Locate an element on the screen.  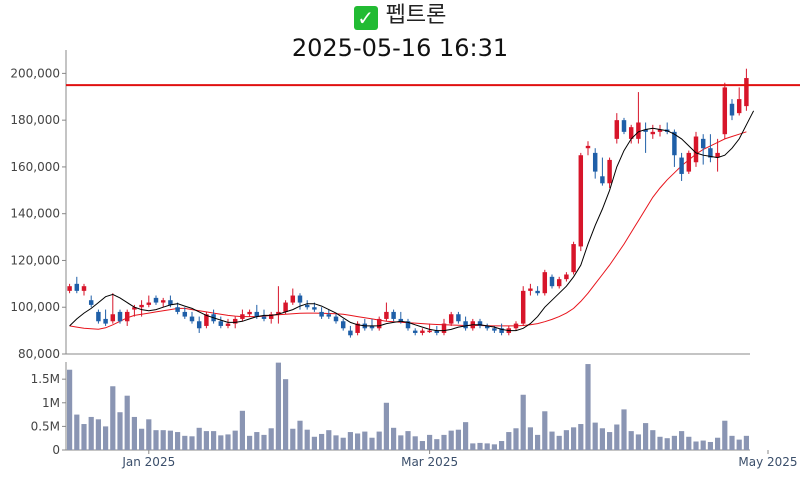
price-y-tick-label: 140,000 is located at coordinates (35, 214).